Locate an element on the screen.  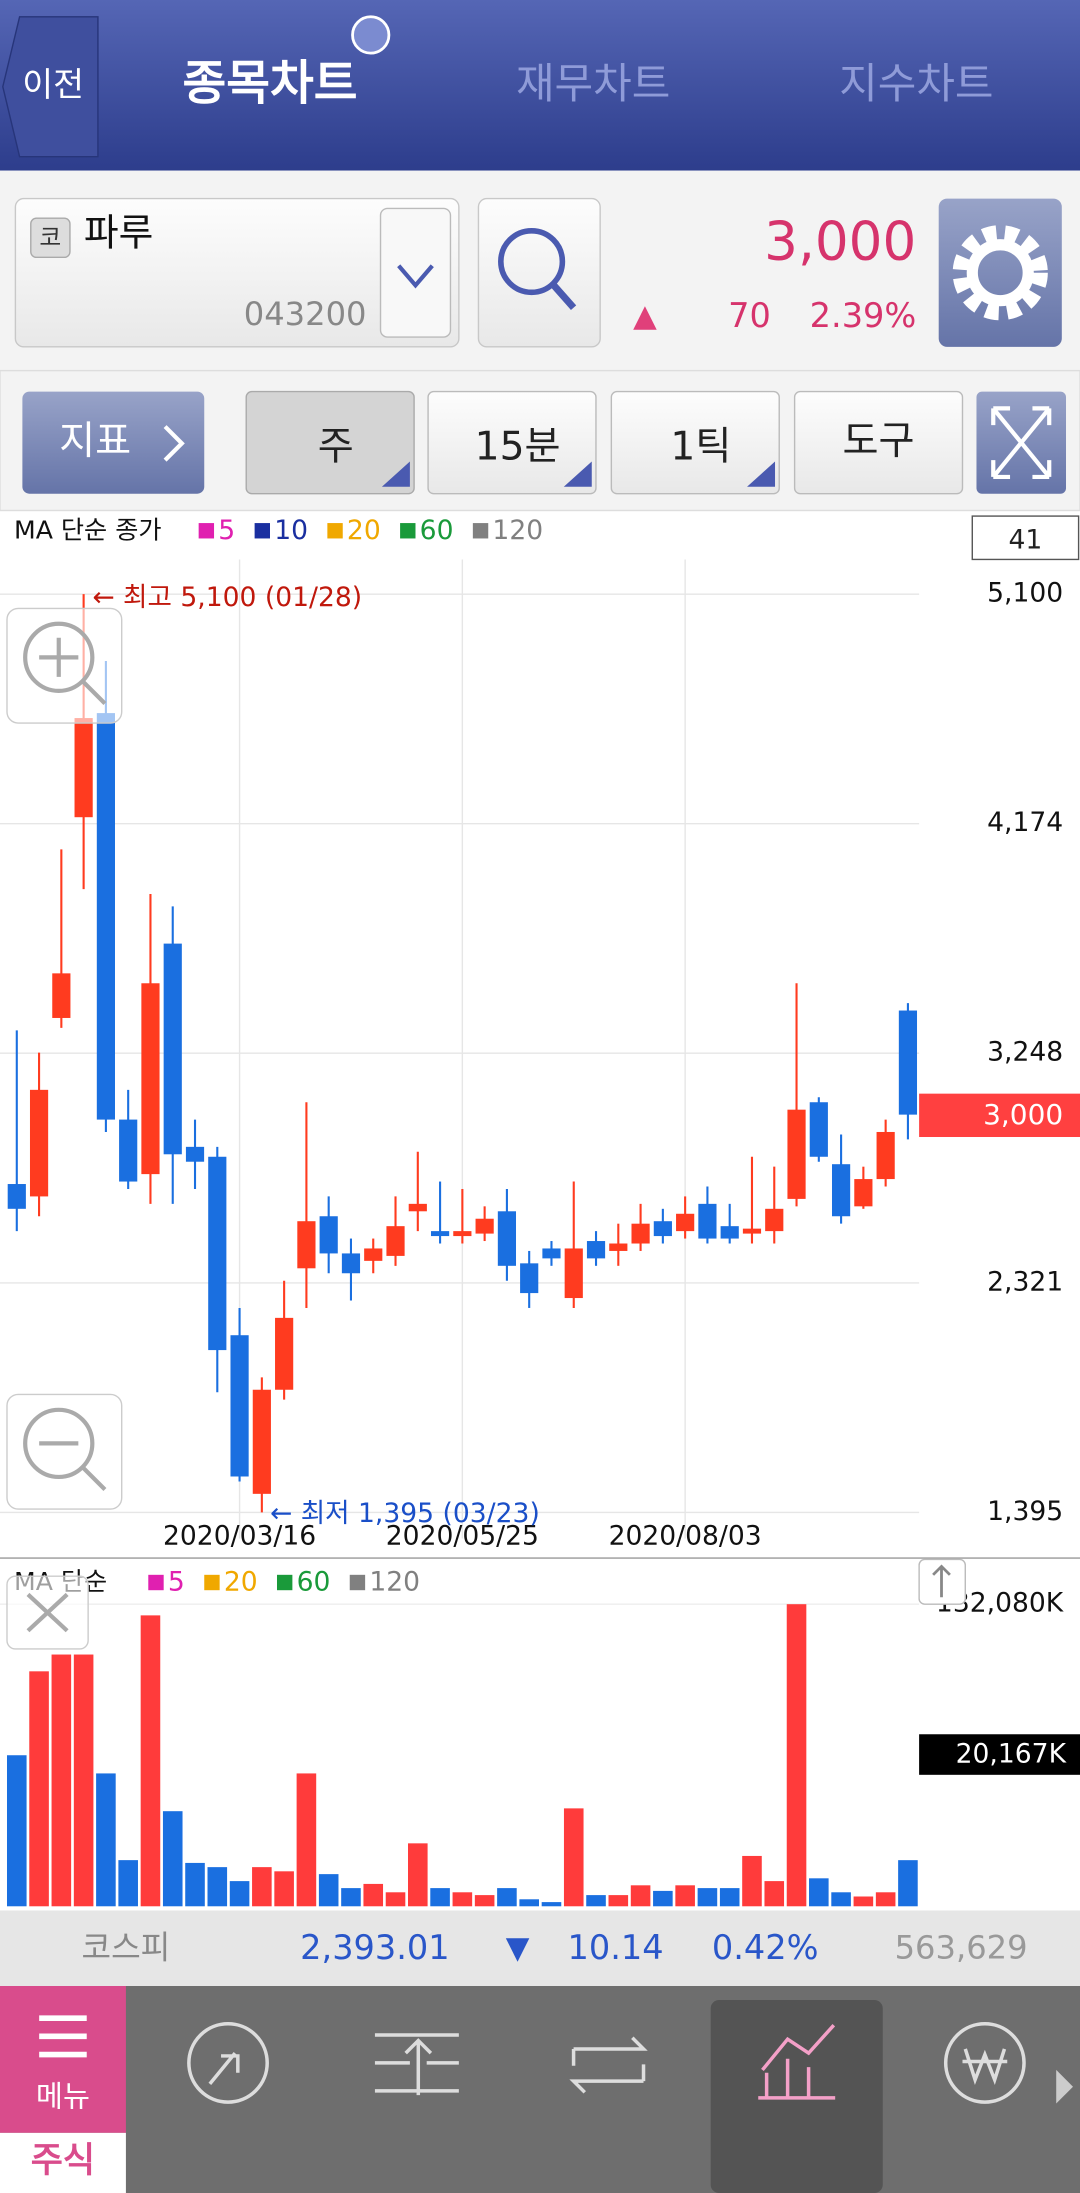
tools-label: 도구 is located at coordinates (879, 441).